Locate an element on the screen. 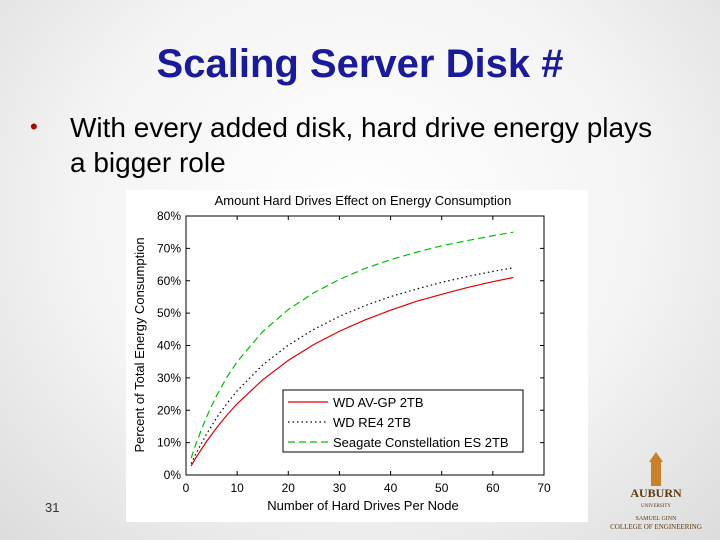 The height and width of the screenshot is (540, 720). y-tick-label: 60% is located at coordinates (169, 281).